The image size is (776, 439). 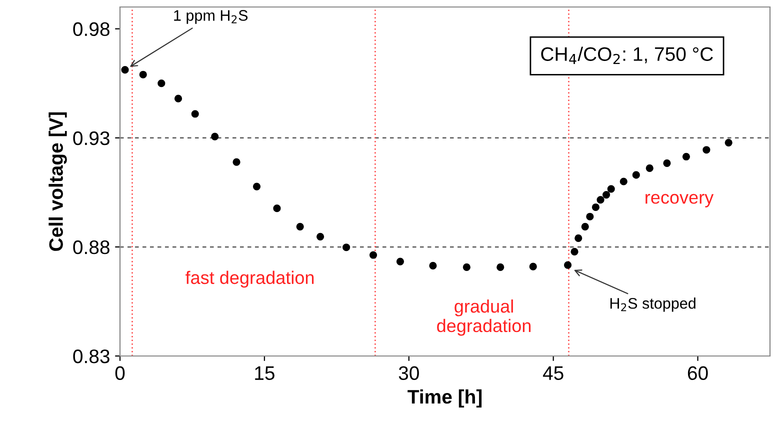 What do you see at coordinates (91, 138) in the screenshot?
I see `y-tick-label: 0.93` at bounding box center [91, 138].